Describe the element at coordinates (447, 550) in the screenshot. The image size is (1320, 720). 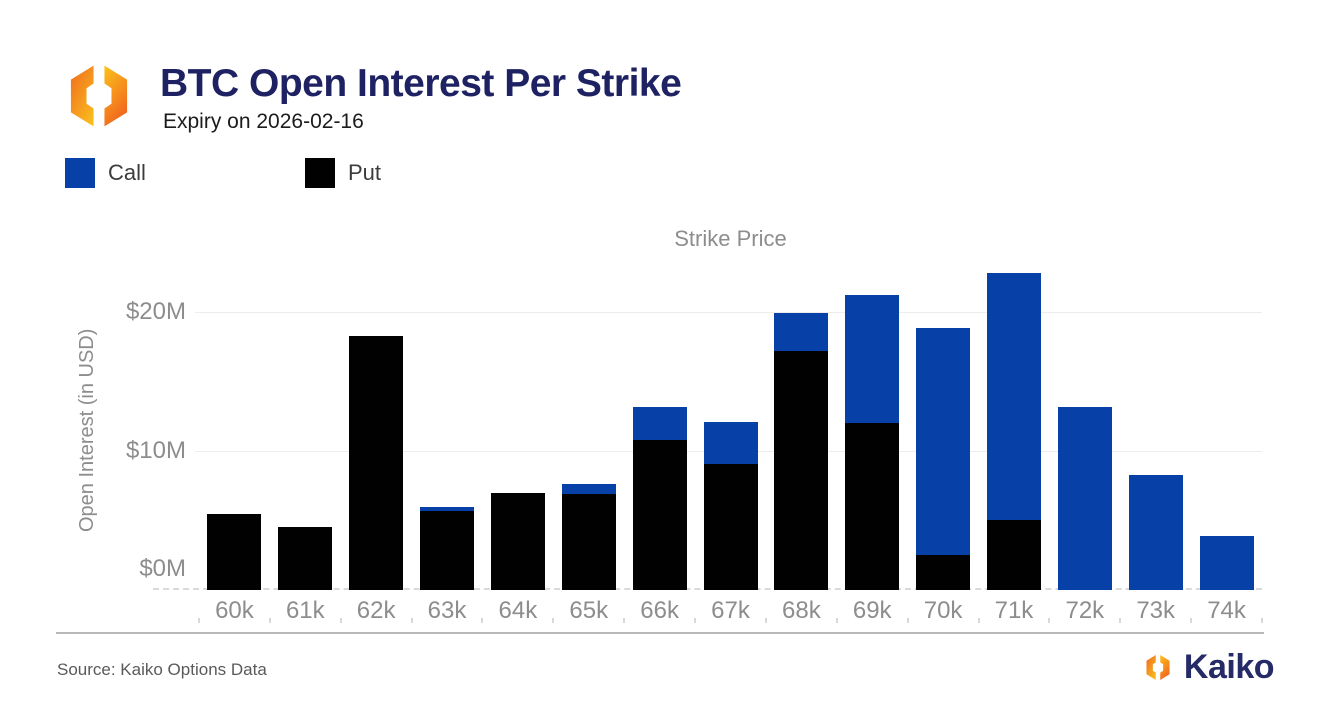
I see `bar-put-63k` at that location.